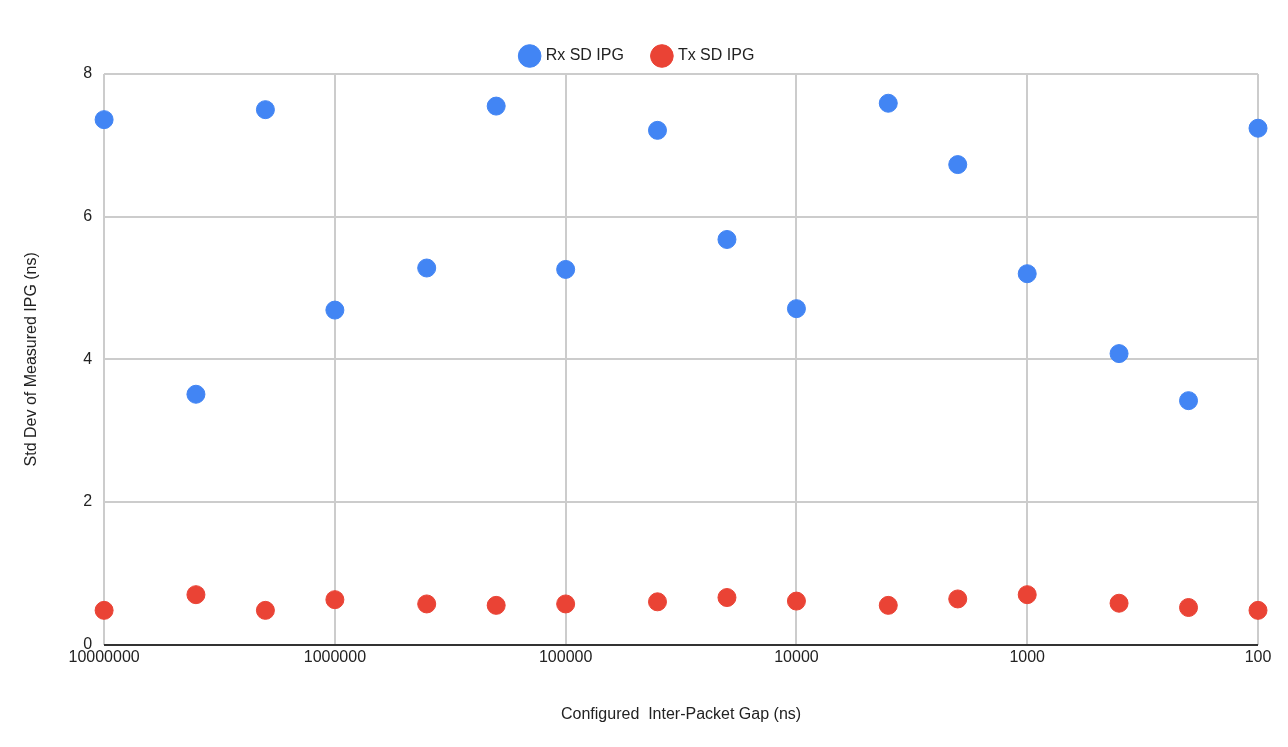 The image size is (1288, 747). Describe the element at coordinates (88, 358) in the screenshot. I see `y-tick-label: 4` at that location.